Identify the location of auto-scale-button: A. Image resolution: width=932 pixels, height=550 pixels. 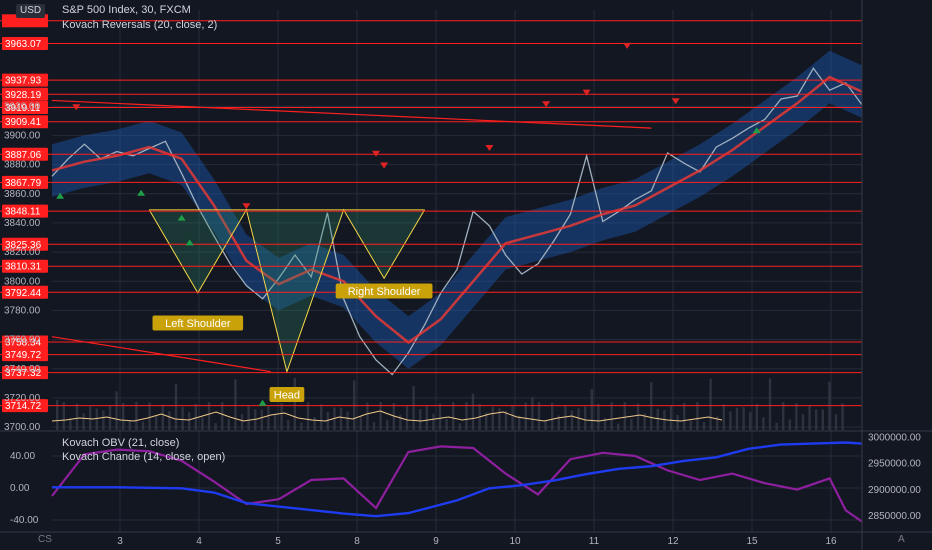
(901, 539).